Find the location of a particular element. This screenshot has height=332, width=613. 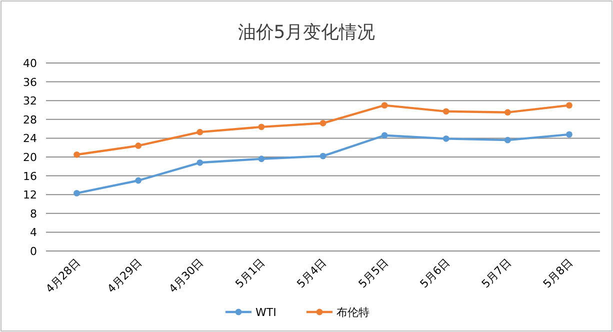

chart-title: 油价5月变化情况 is located at coordinates (307, 32).